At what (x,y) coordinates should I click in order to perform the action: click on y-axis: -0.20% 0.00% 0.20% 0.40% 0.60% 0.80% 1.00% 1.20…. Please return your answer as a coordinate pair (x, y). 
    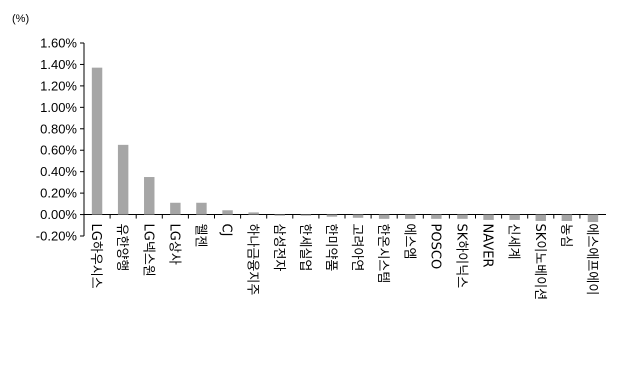
    Looking at the image, I should click on (60, 140).